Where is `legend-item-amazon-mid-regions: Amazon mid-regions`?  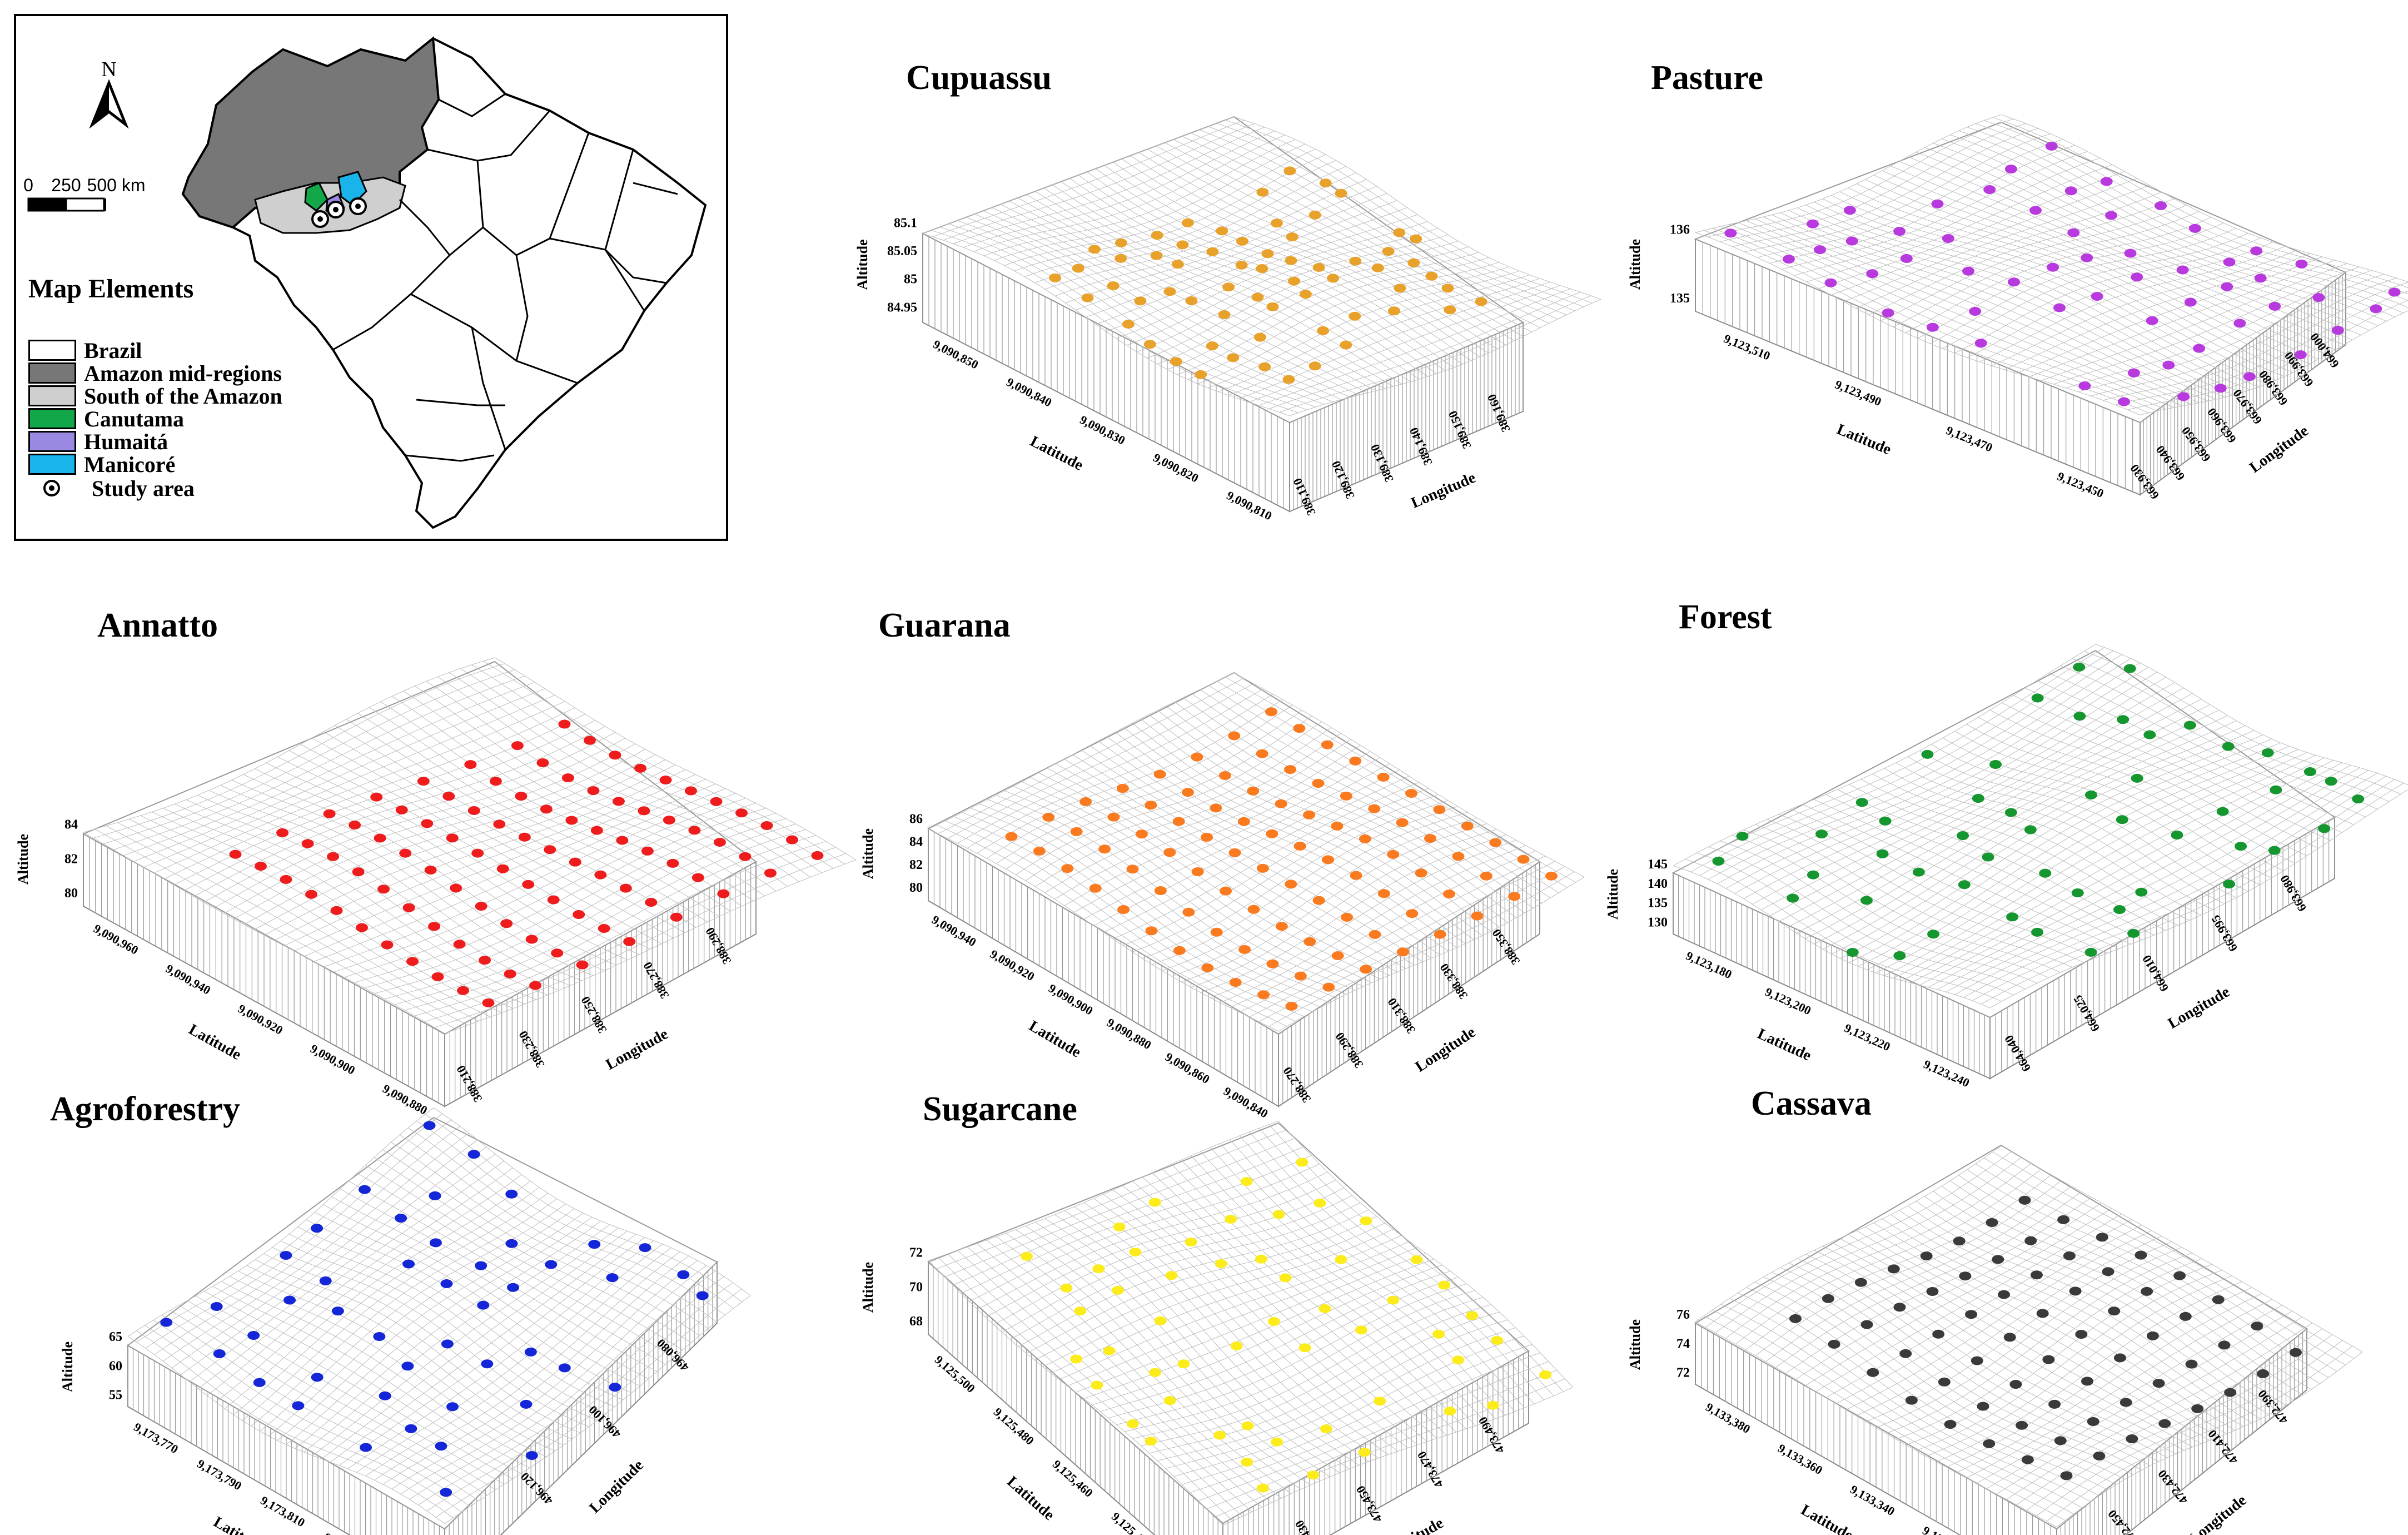 legend-item-amazon-mid-regions: Amazon mid-regions is located at coordinates (155, 373).